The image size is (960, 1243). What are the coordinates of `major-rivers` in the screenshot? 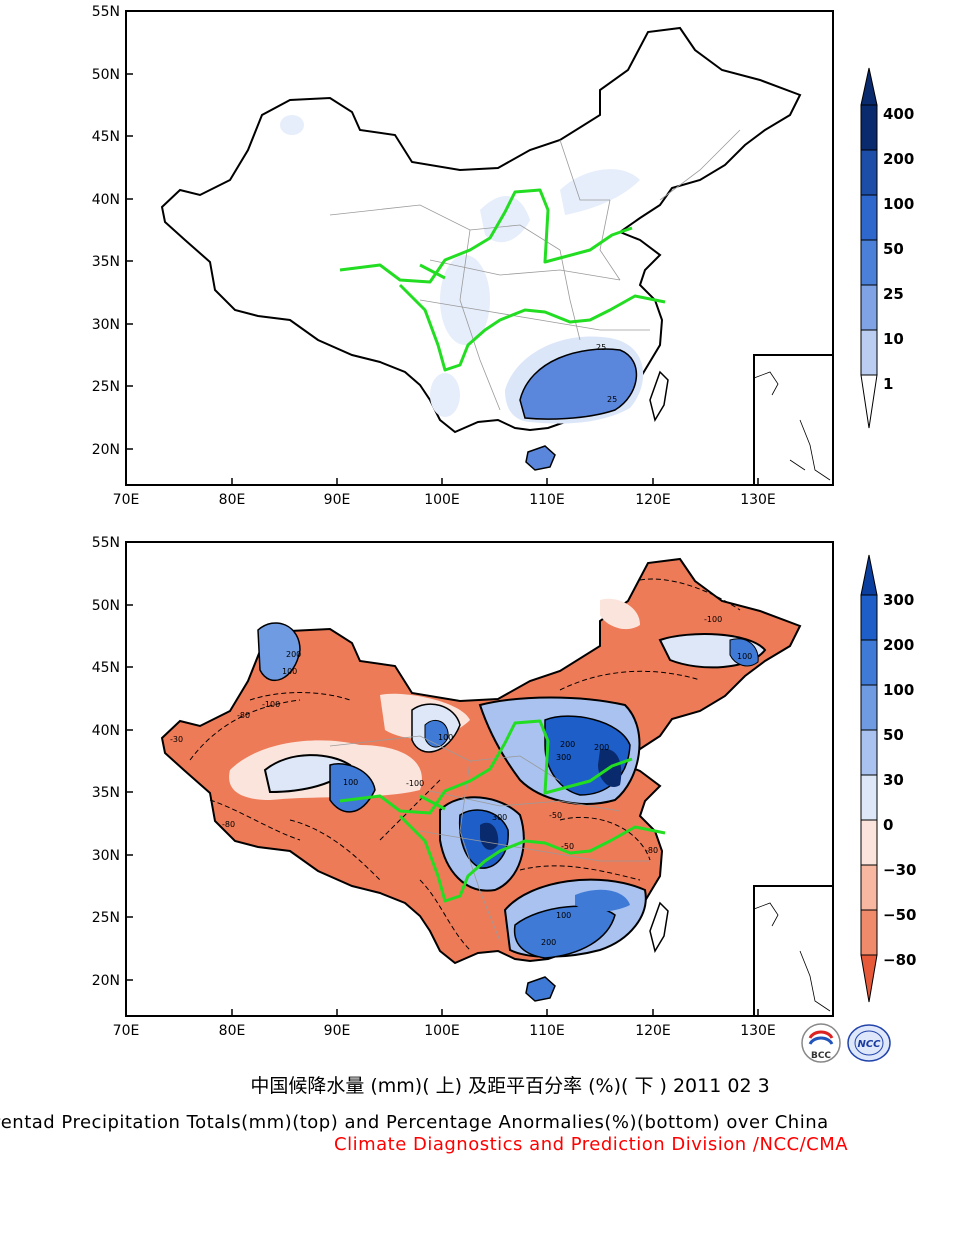 It's located at (502, 280).